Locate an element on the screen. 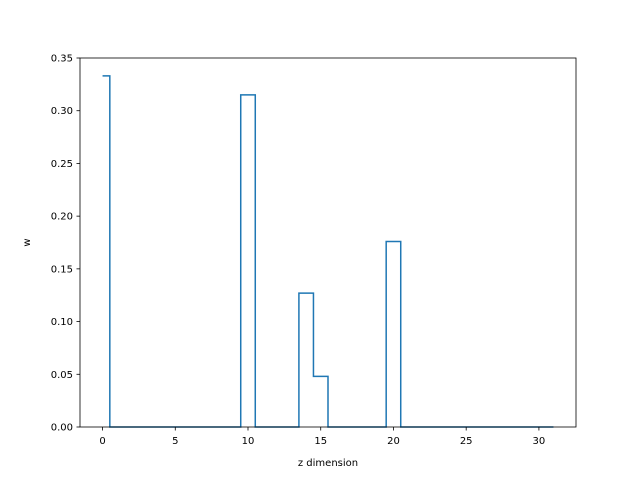  x-tick-label: 15 is located at coordinates (320, 441).